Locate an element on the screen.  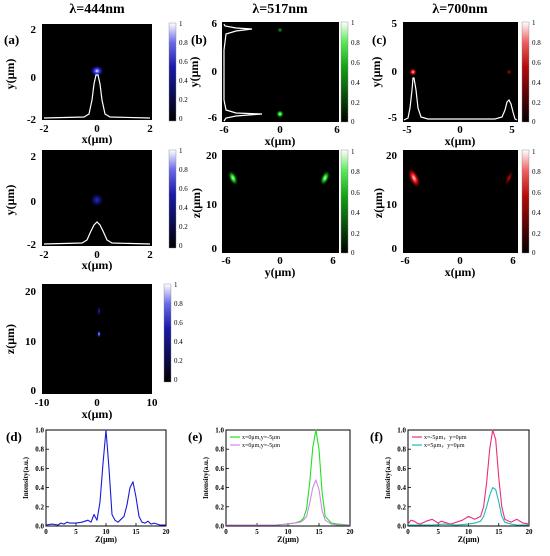
cb-a1-t04: 0.4 is located at coordinates (183, 81).